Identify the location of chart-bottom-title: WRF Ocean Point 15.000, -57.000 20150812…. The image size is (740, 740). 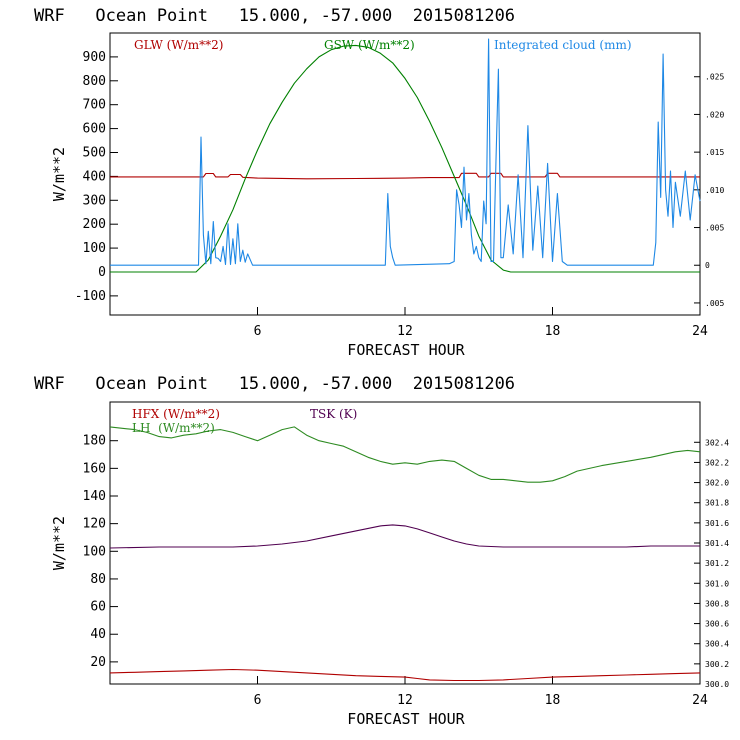
(274, 384).